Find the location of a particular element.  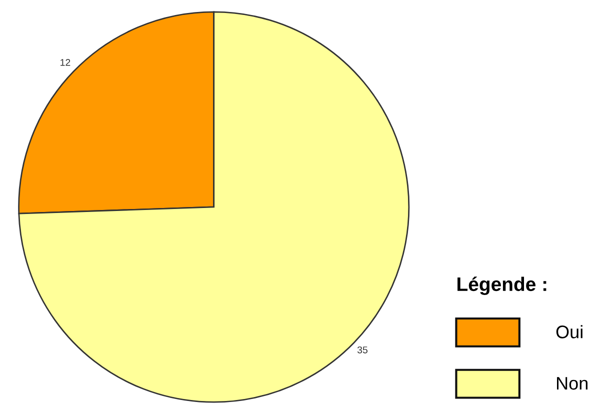

data-label: 35 is located at coordinates (362, 350).